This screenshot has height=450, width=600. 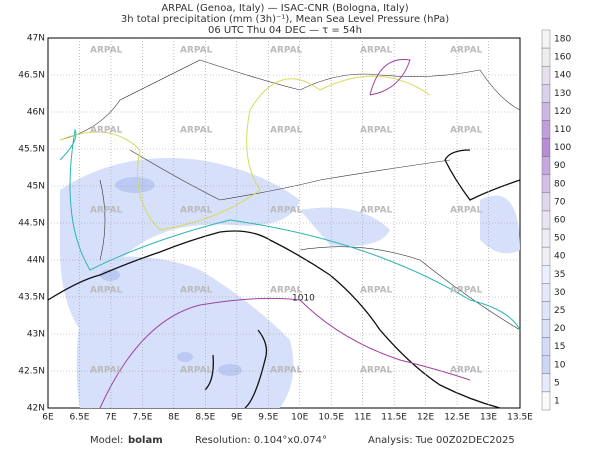 What do you see at coordinates (562, 76) in the screenshot?
I see `colorbar-label: 140` at bounding box center [562, 76].